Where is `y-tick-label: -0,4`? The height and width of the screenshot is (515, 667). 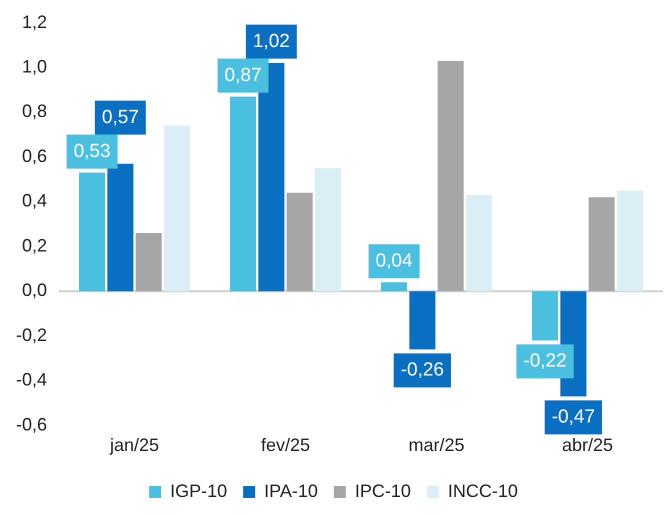 y-tick-label: -0,4 is located at coordinates (32, 380).